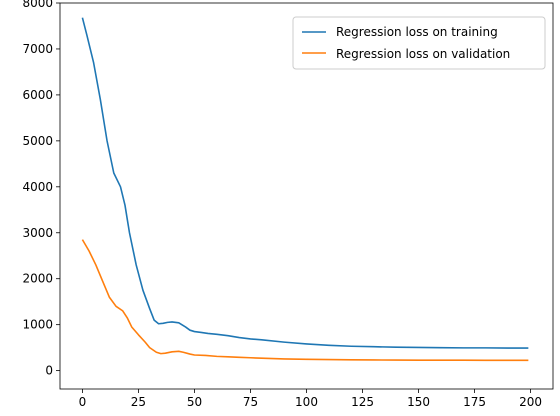 This screenshot has width=560, height=416. Describe the element at coordinates (37, 279) in the screenshot. I see `y-tick-label: 2000` at that location.